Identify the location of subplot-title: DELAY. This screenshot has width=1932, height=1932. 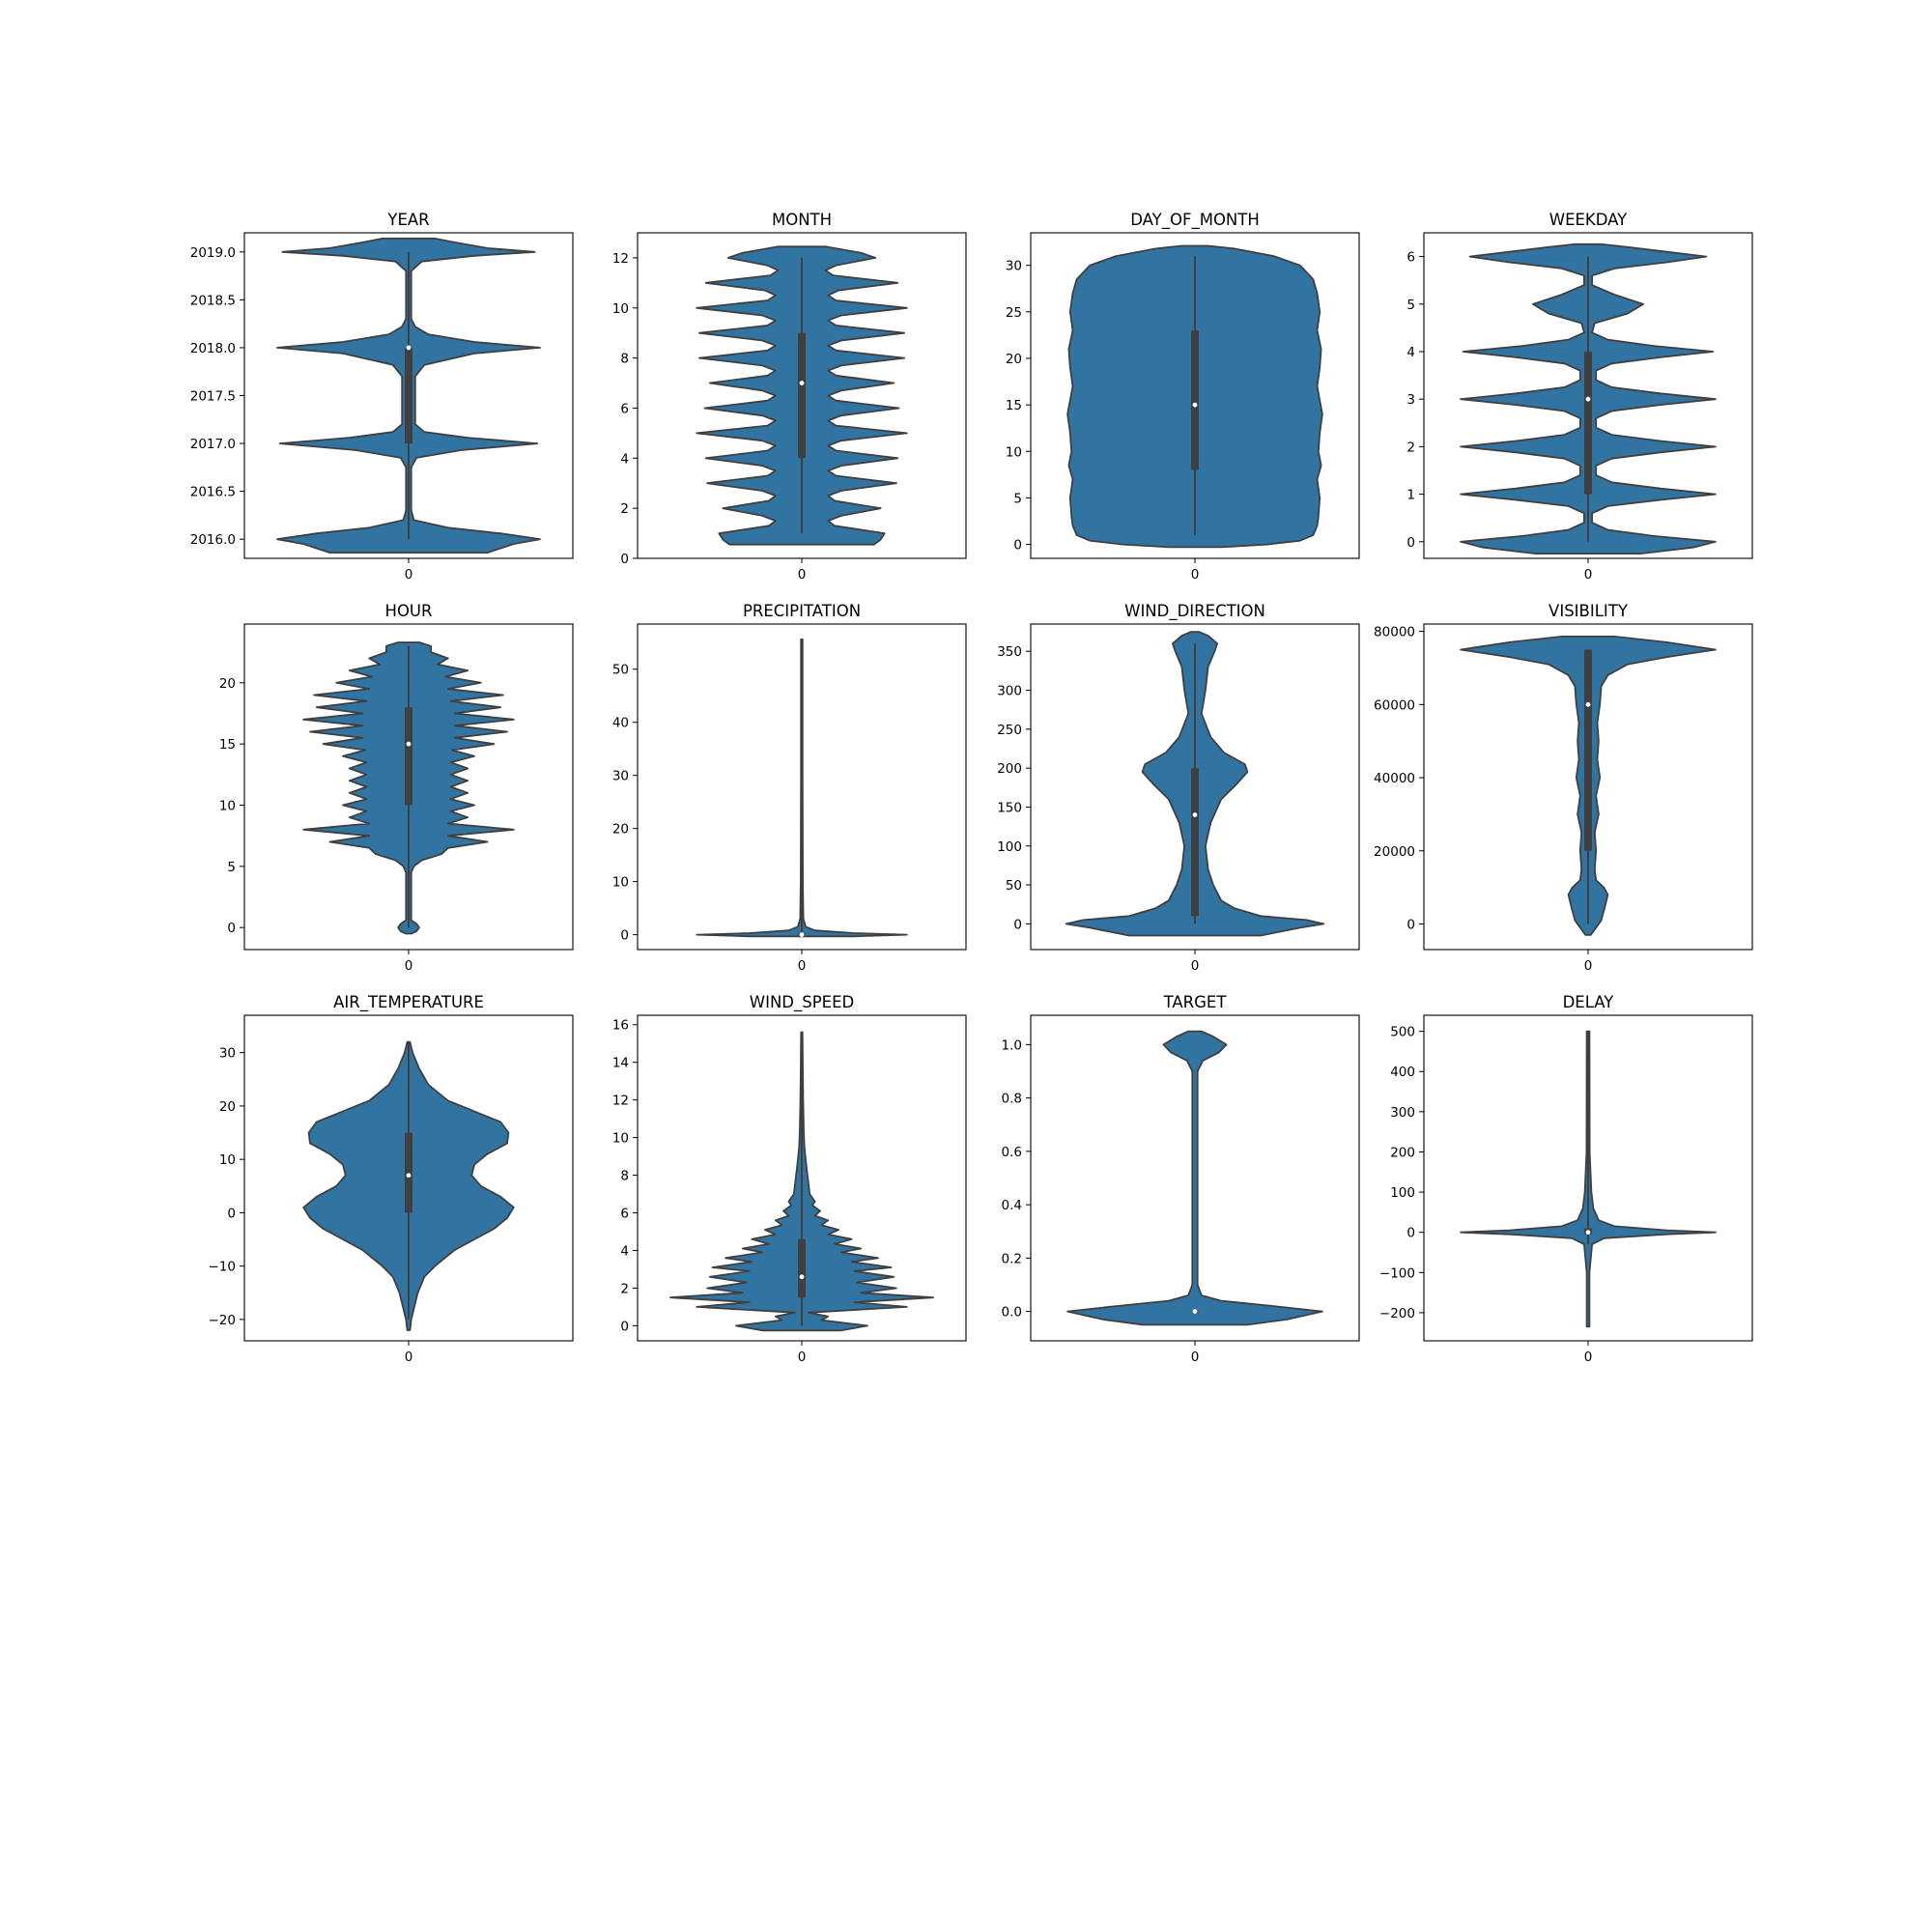
(1589, 1002).